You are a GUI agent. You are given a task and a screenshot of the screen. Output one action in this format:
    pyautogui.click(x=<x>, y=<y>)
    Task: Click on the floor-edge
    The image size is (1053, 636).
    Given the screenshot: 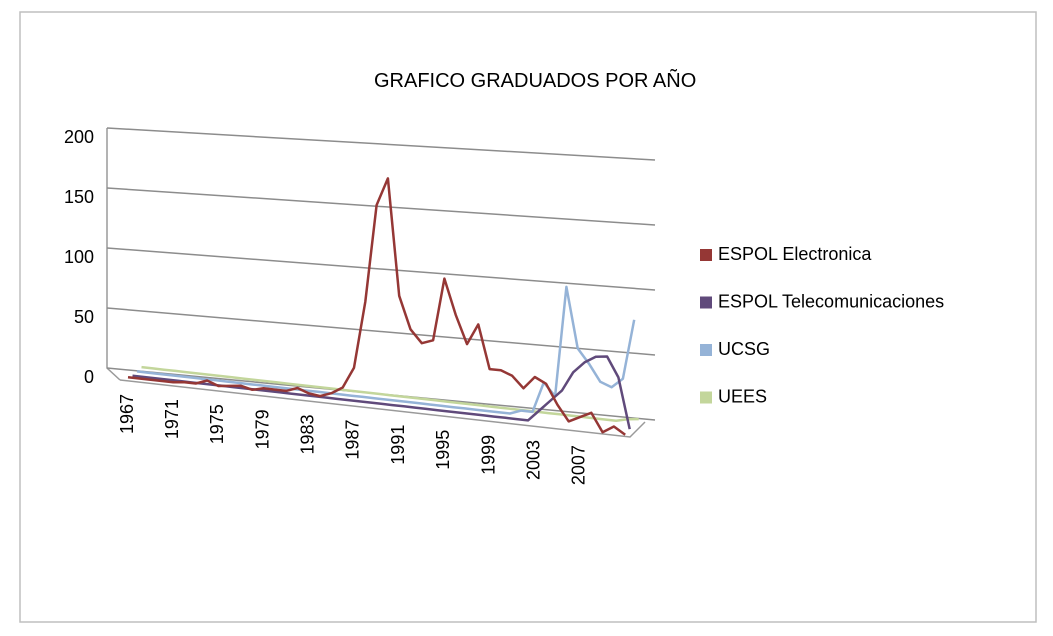 What is the action you would take?
    pyautogui.click(x=382, y=408)
    